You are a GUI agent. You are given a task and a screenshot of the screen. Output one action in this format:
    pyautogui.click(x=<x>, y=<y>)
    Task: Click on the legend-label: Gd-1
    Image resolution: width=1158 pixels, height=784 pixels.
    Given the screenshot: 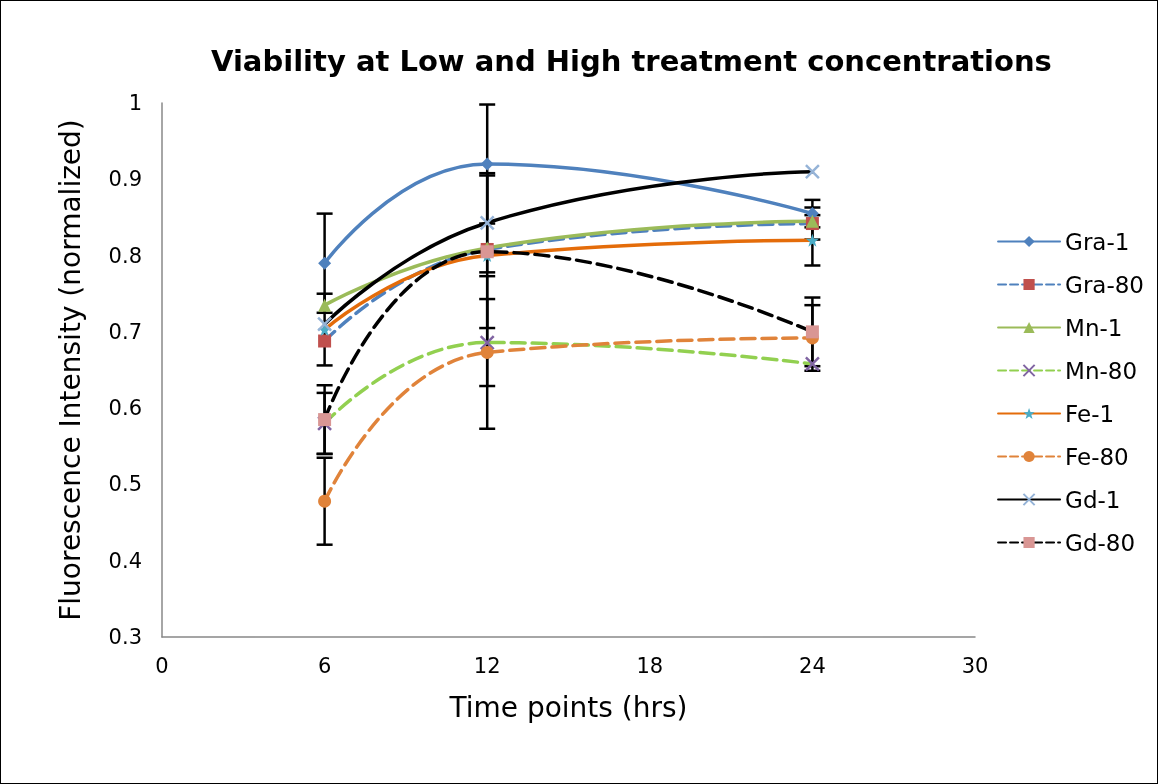 What is the action you would take?
    pyautogui.click(x=1093, y=499)
    